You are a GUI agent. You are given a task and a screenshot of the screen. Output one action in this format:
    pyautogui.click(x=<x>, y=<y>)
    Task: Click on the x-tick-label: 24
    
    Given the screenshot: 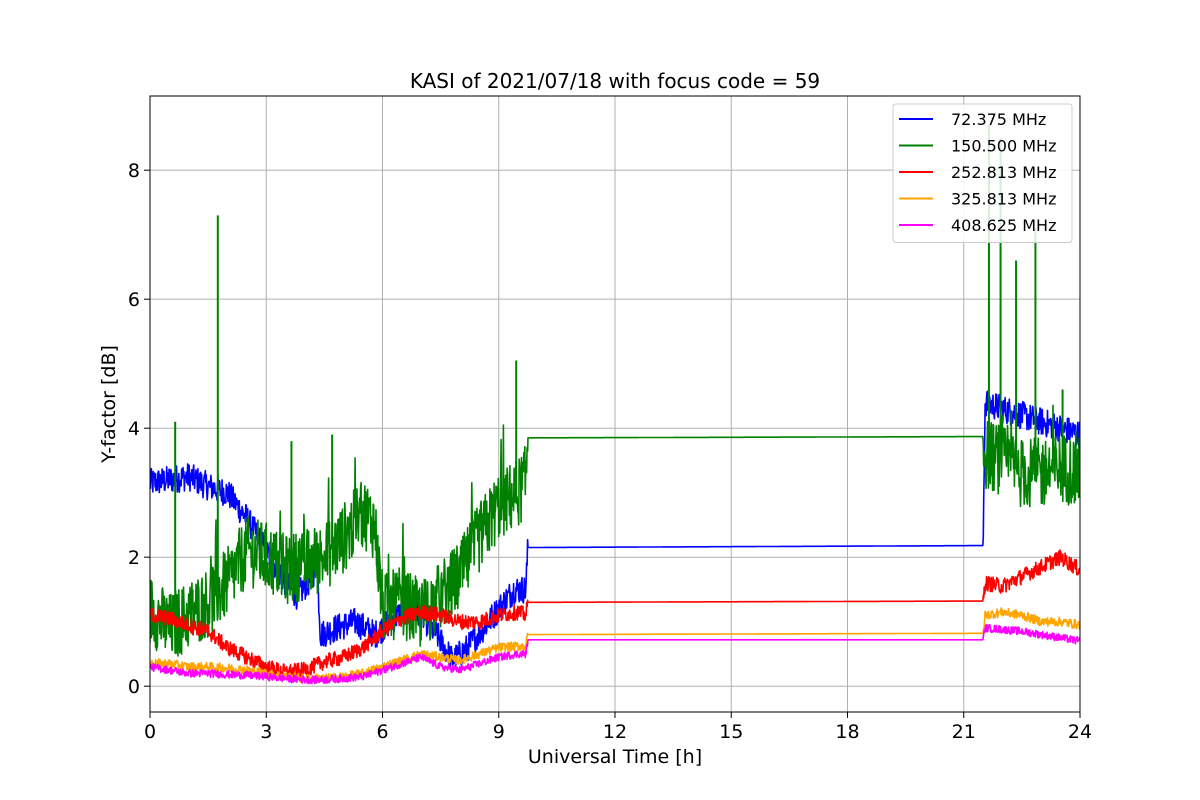 What is the action you would take?
    pyautogui.click(x=1080, y=732)
    